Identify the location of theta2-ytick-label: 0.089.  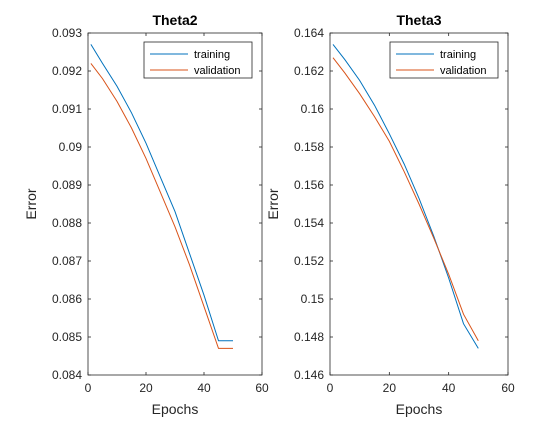
(67, 185).